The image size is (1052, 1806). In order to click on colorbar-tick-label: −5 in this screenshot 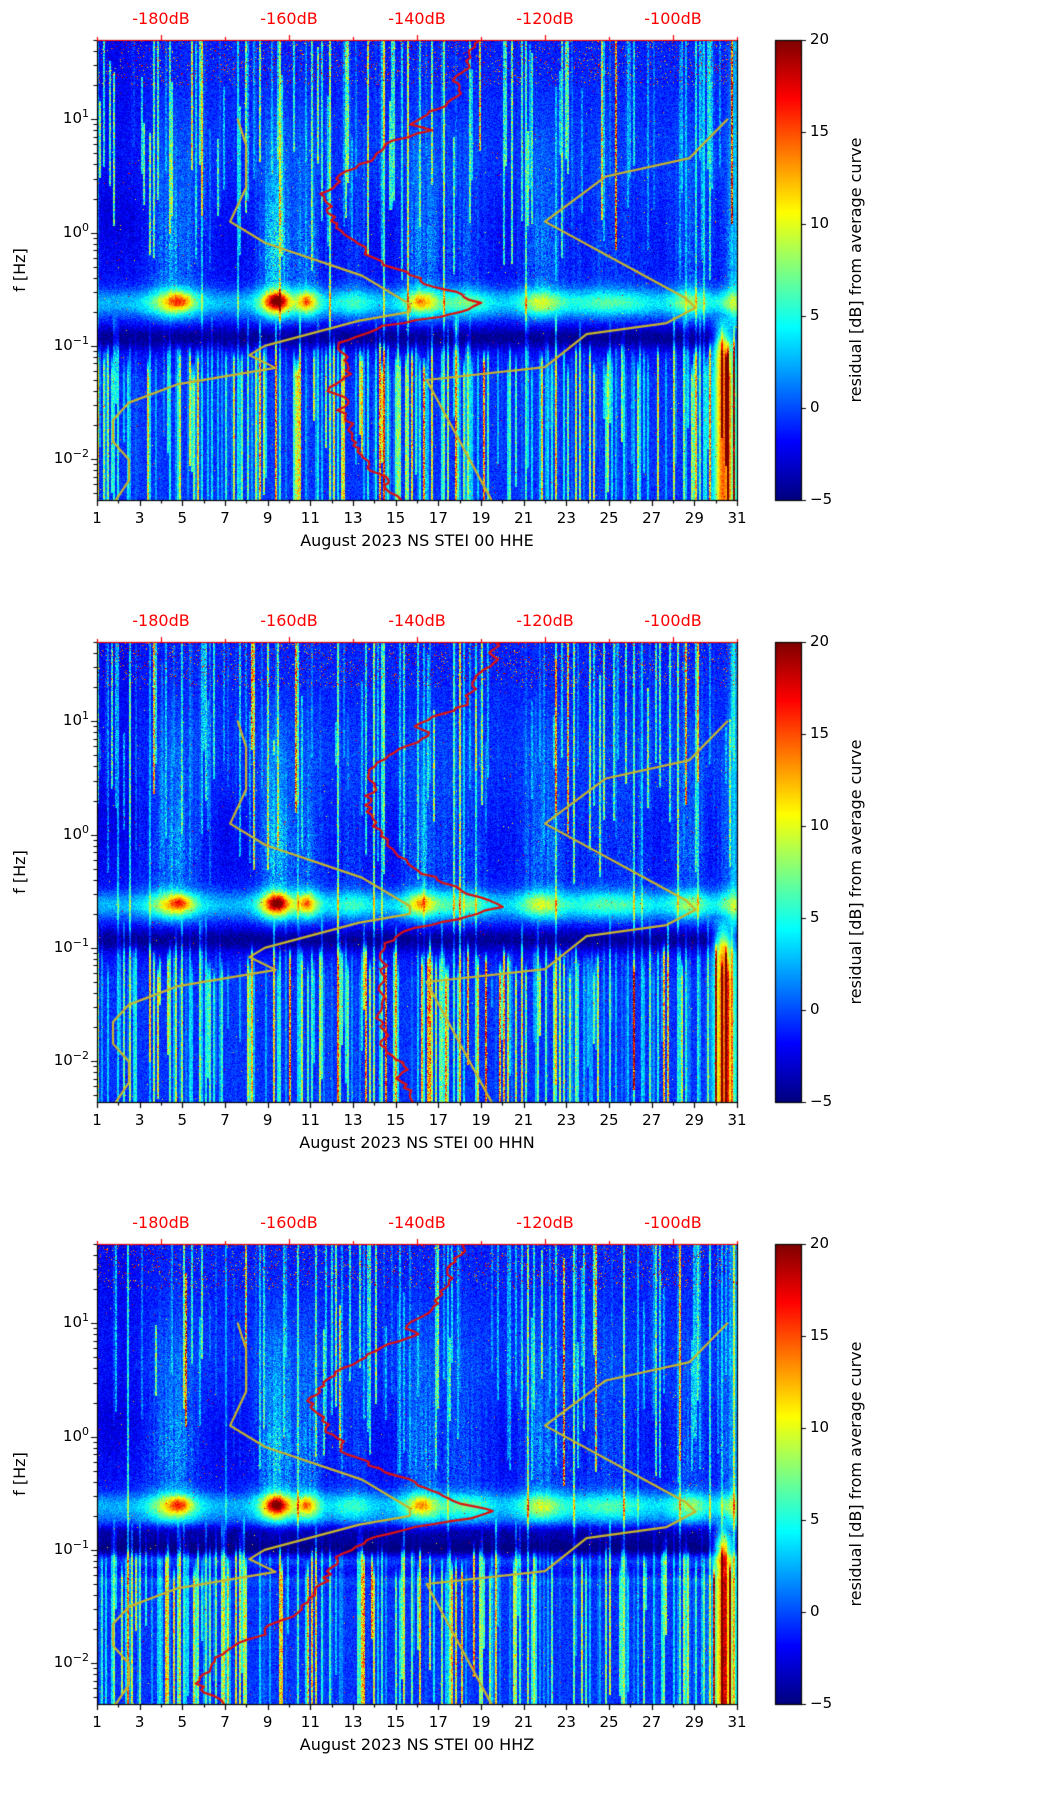, I will do `click(821, 1703)`.